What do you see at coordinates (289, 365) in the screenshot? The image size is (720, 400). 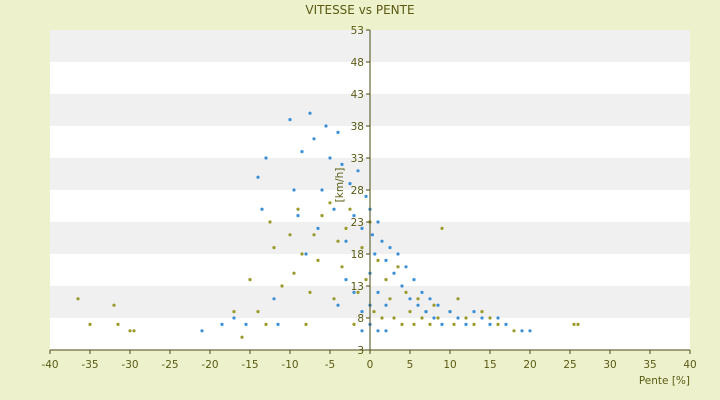 I see `x-tick-label: -10` at bounding box center [289, 365].